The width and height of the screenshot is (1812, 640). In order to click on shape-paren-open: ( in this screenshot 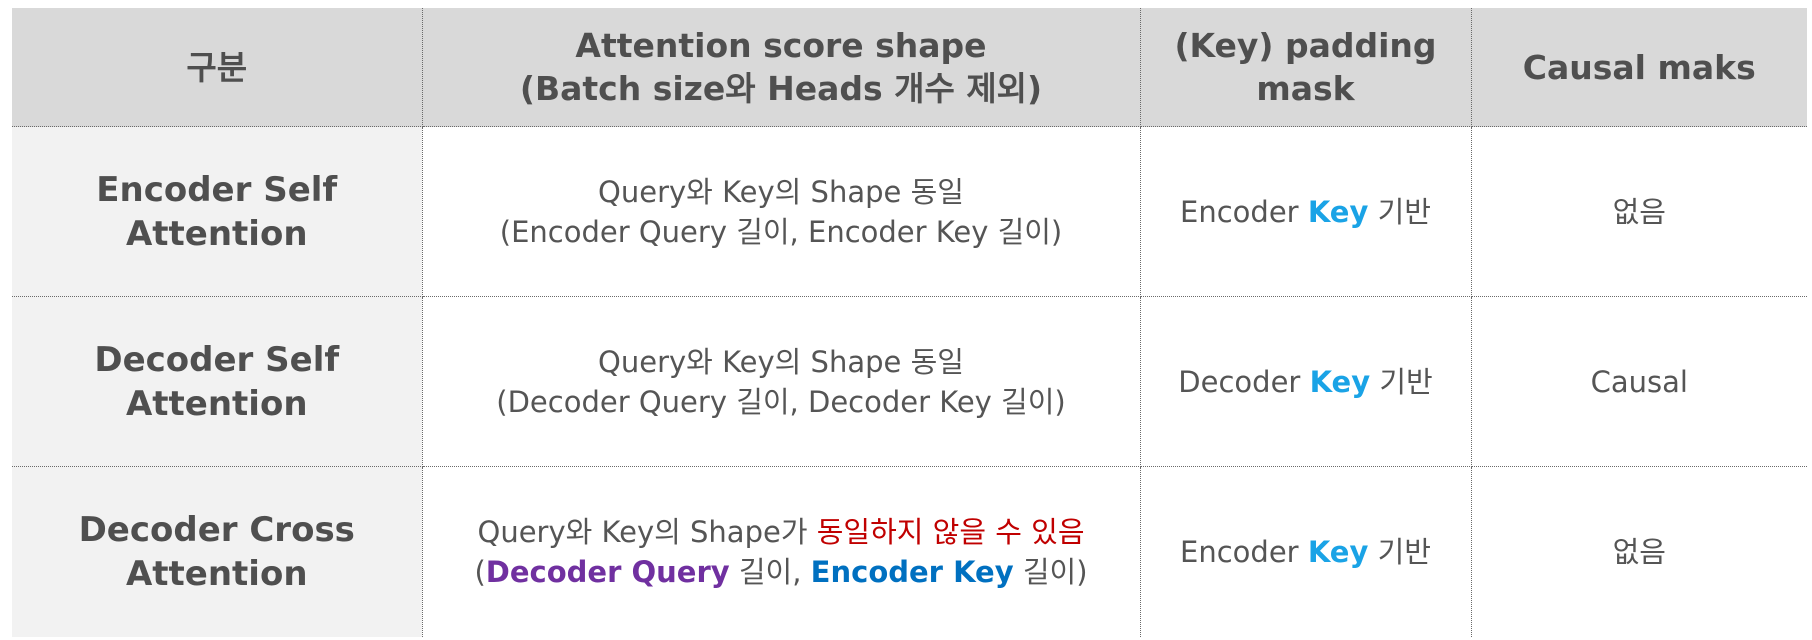, I will do `click(480, 571)`.